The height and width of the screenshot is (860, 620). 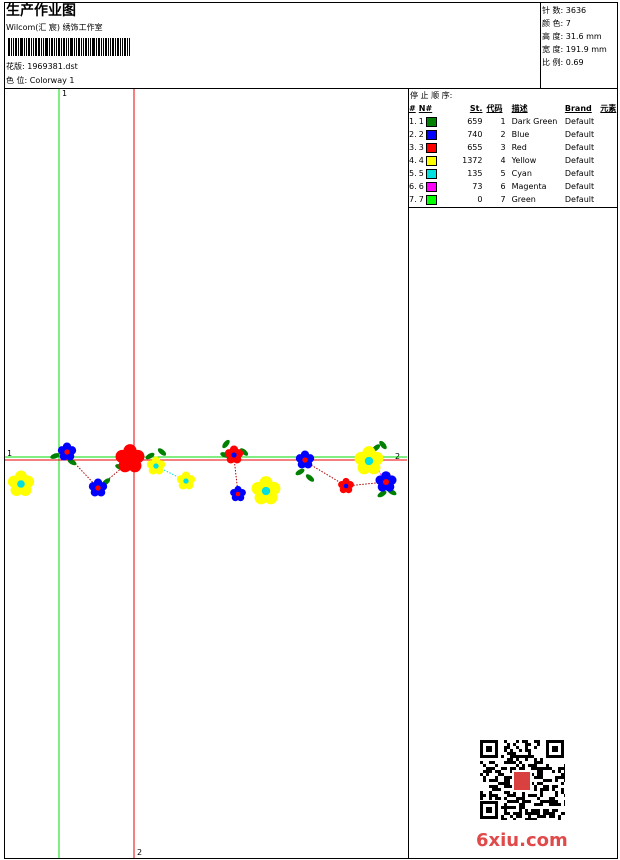 I want to click on cell-stitches: 740, so click(x=475, y=134).